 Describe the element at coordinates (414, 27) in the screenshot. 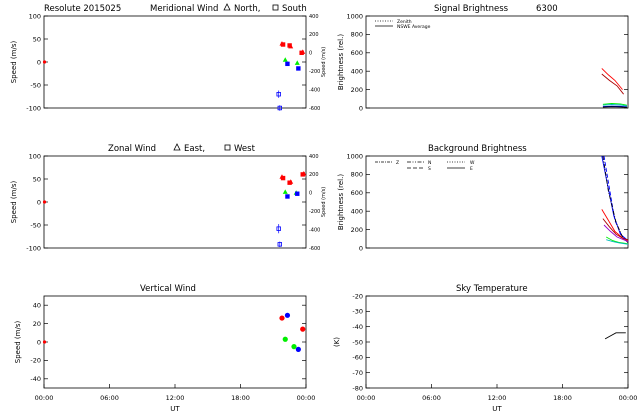

I see `legend-nsew-label: NSWE Average` at that location.